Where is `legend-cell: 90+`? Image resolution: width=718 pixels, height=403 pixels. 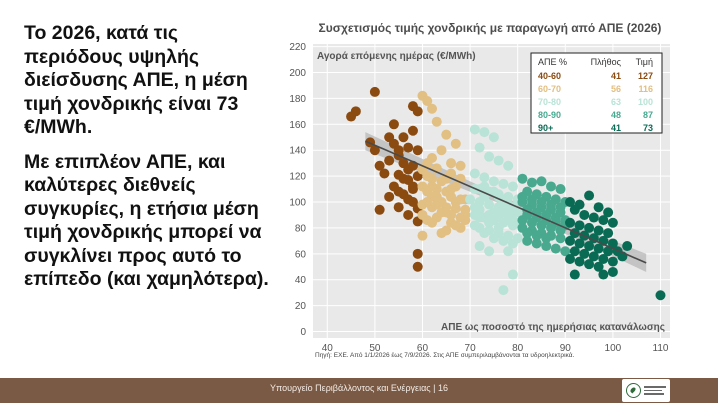
legend-cell: 90+ is located at coordinates (545, 128).